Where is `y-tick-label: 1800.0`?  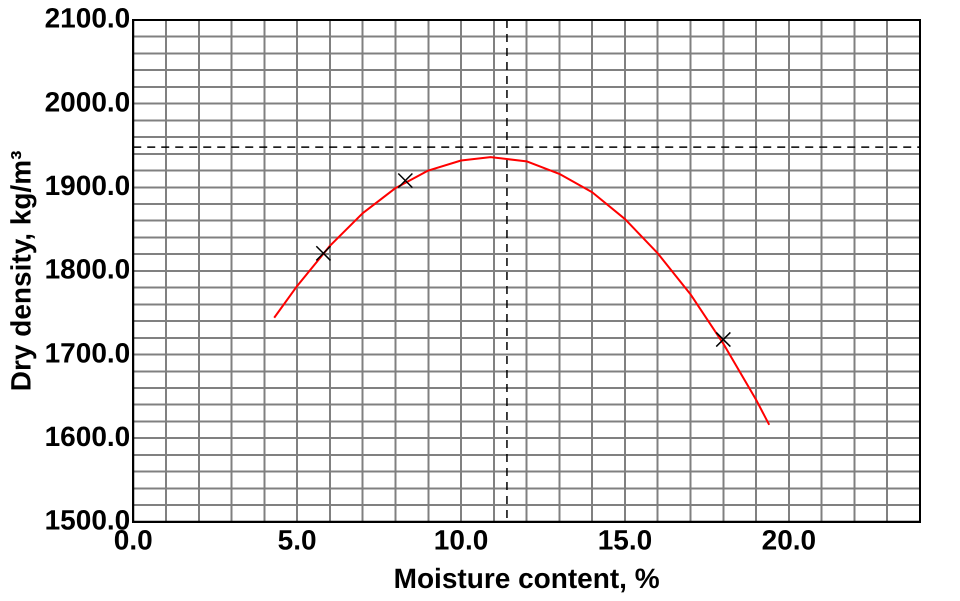 y-tick-label: 1800.0 is located at coordinates (87, 269).